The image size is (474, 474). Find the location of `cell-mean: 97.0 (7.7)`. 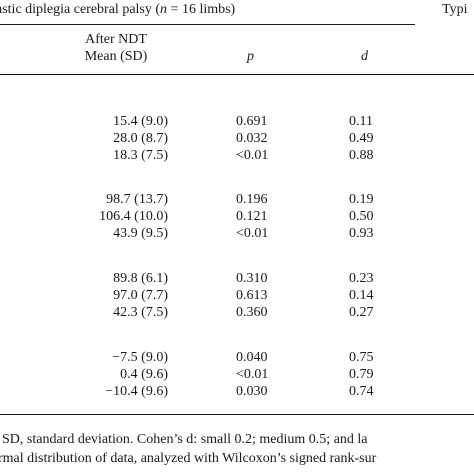

cell-mean: 97.0 (7.7) is located at coordinates (140, 295).